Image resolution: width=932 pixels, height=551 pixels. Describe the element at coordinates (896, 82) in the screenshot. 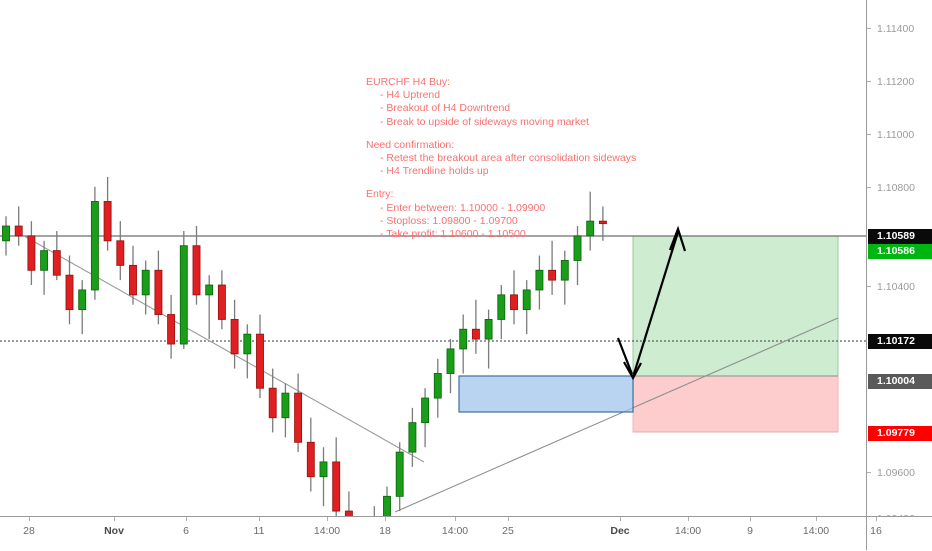

I see `price-tick-label: 1.11200` at that location.